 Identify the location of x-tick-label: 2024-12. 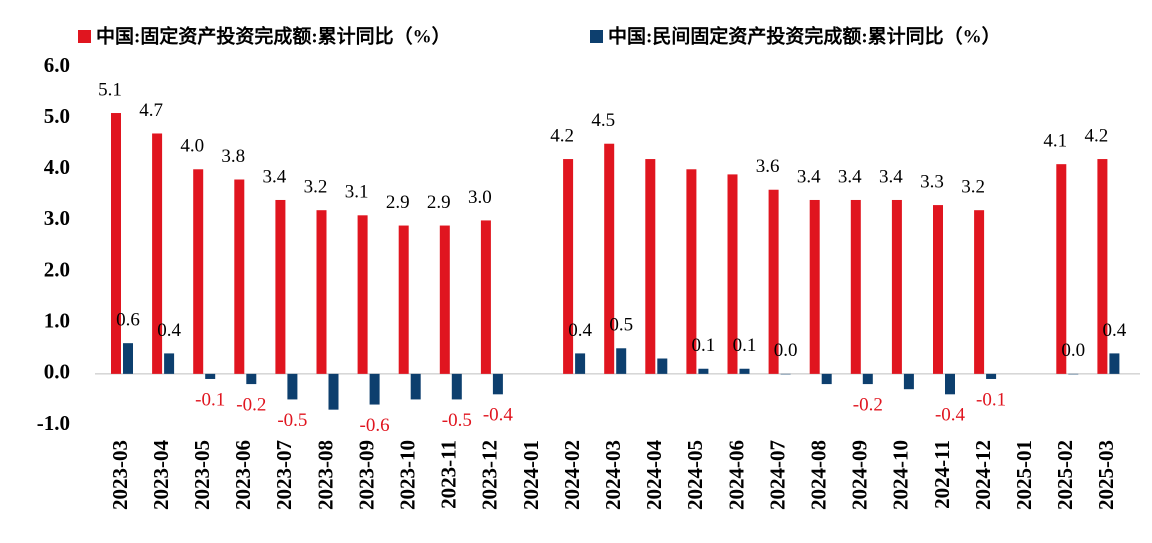
(983, 475).